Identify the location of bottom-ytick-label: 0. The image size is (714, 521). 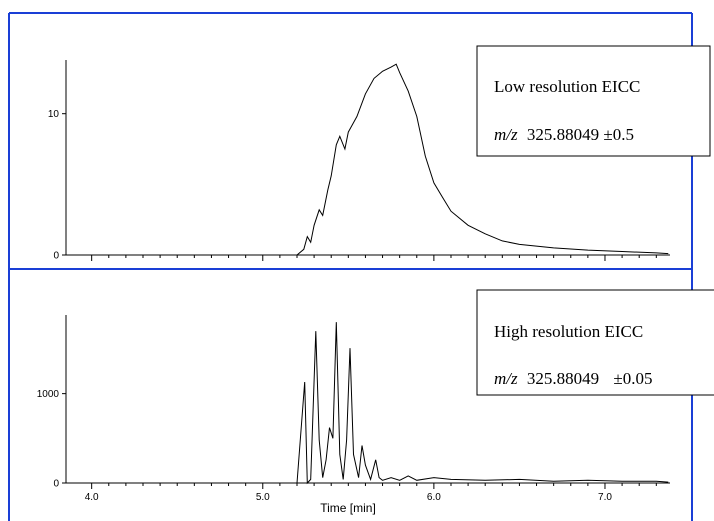
(56, 484).